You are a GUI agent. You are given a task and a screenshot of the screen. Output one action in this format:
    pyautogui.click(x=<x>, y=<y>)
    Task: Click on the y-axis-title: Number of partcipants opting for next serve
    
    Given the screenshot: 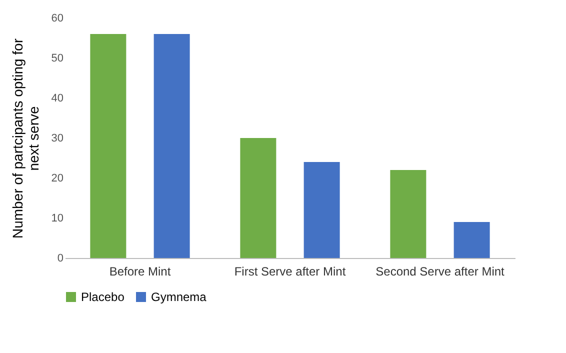 What is the action you would take?
    pyautogui.click(x=25, y=138)
    